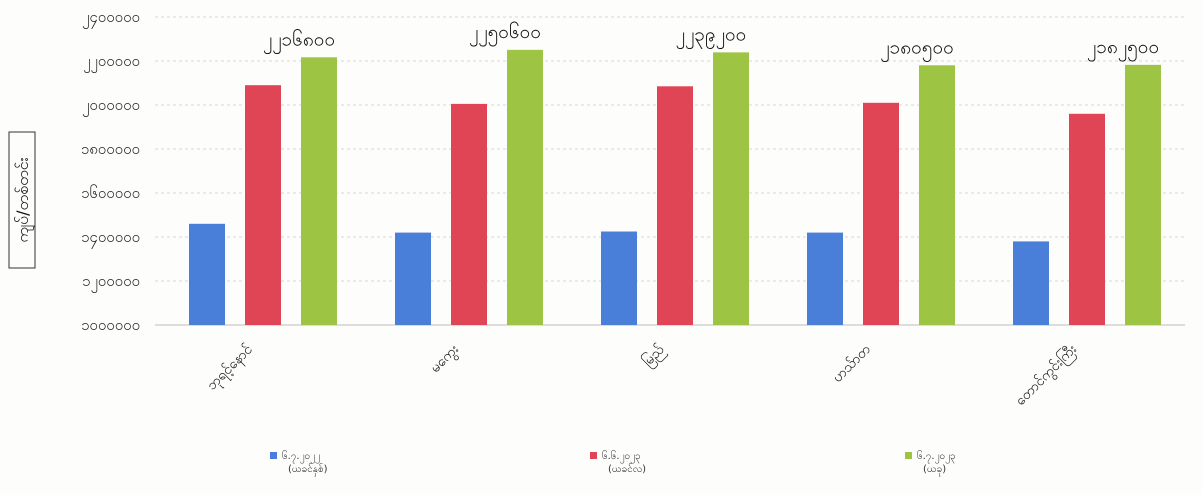  Describe the element at coordinates (627, 468) in the screenshot. I see `legend-sublabel: (ယခင်လ)` at that location.